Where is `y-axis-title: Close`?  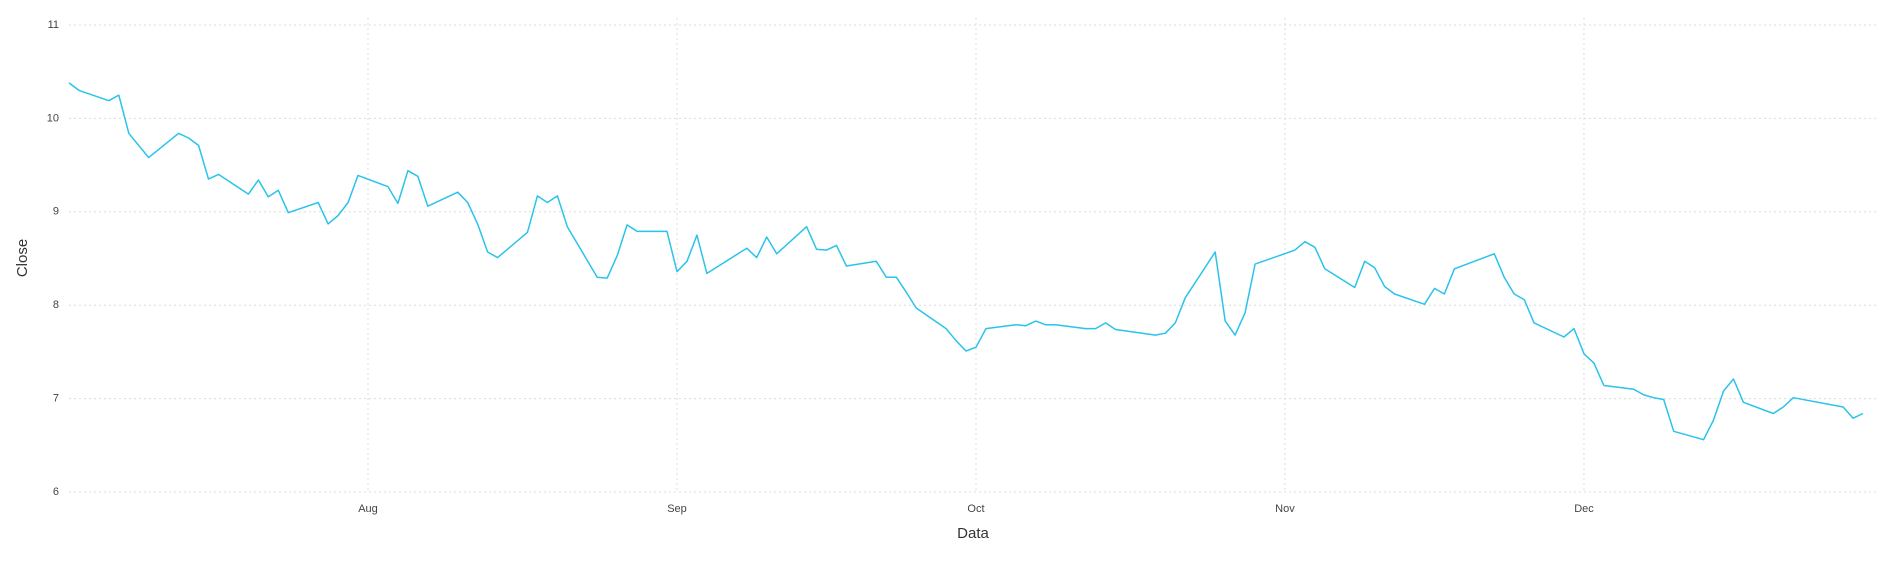 y-axis-title: Close is located at coordinates (22, 258).